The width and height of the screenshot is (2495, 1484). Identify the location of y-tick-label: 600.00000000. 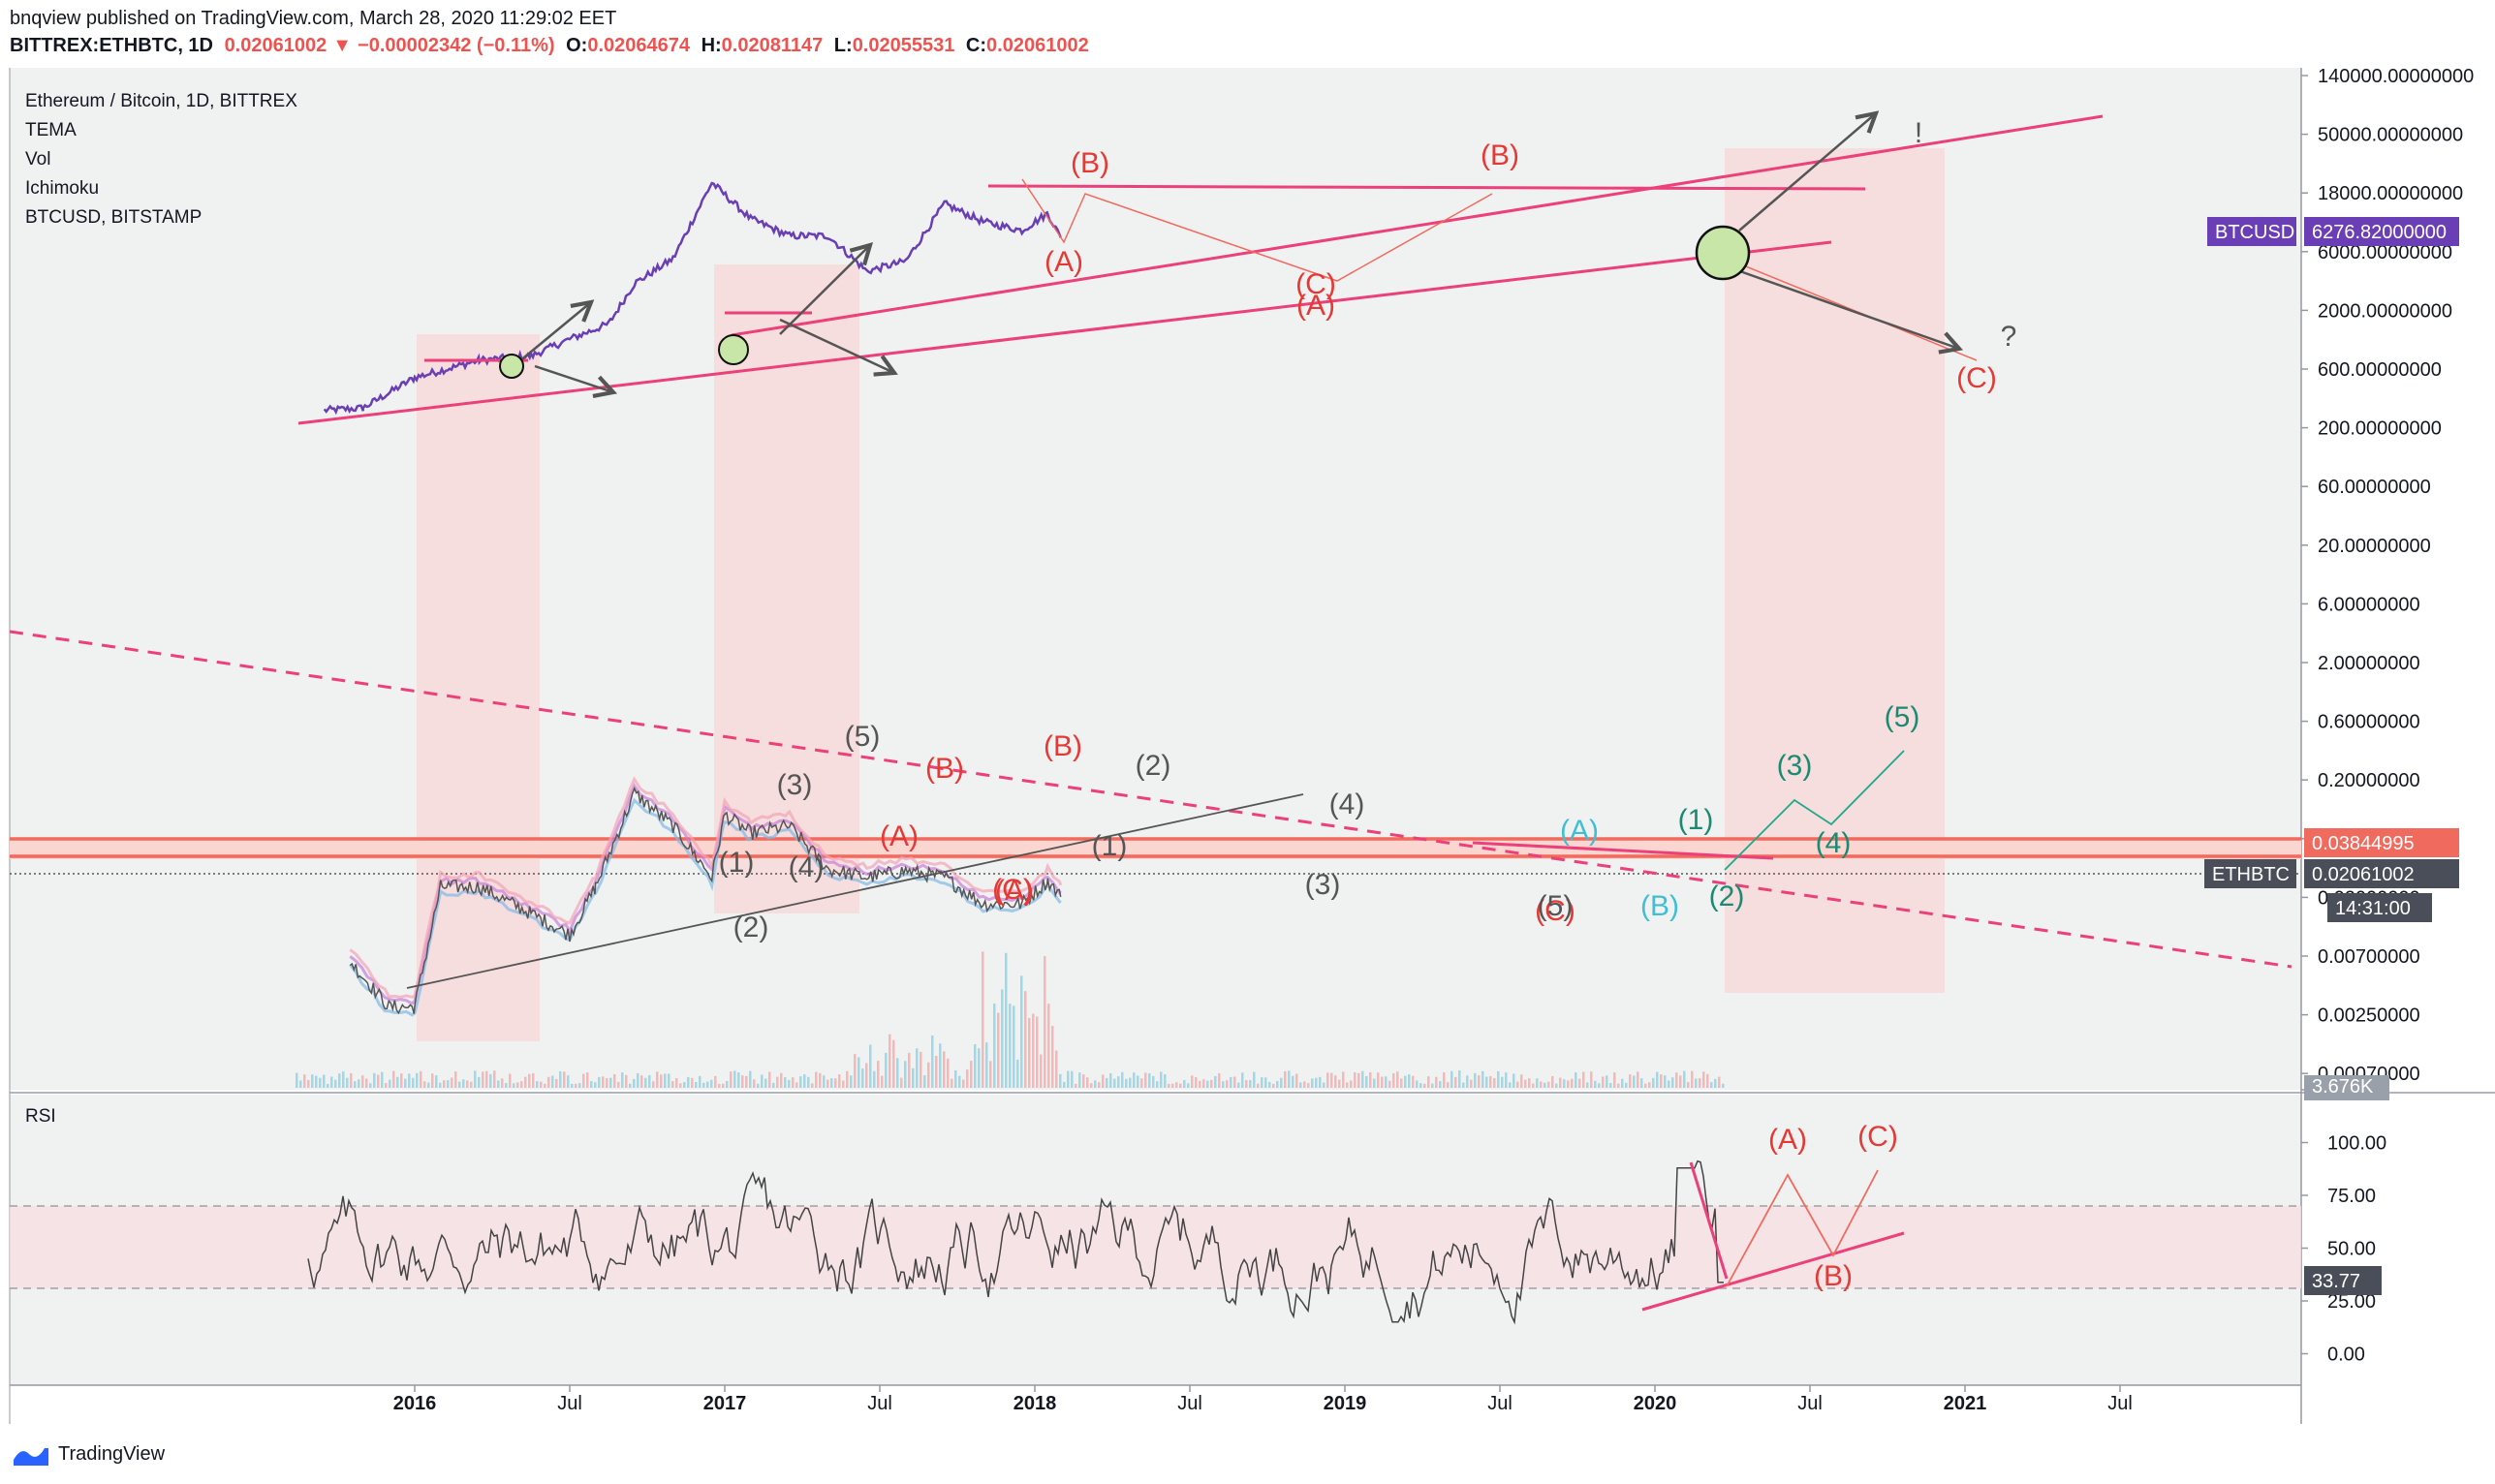
(2380, 370).